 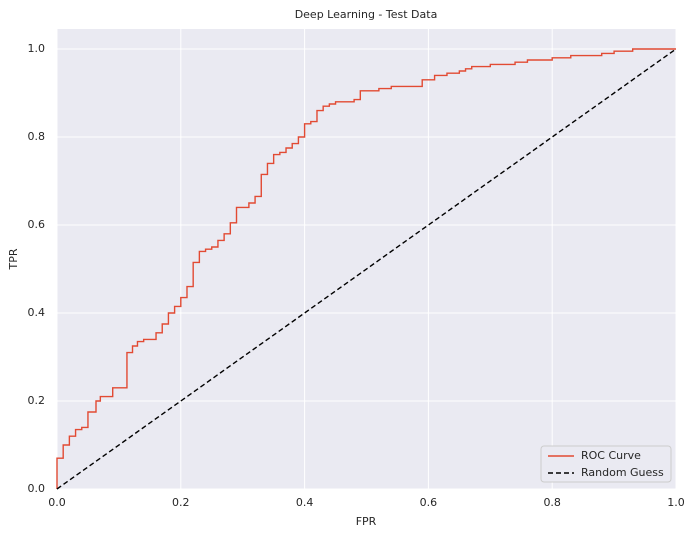 I want to click on x-tick-label: 0.0, so click(x=57, y=502).